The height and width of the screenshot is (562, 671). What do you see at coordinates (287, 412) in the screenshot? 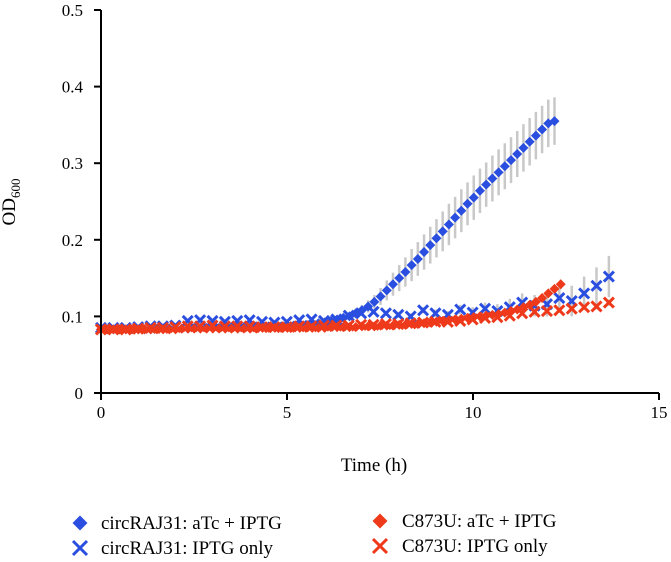
I see `x-tick-label-1: 5` at bounding box center [287, 412].